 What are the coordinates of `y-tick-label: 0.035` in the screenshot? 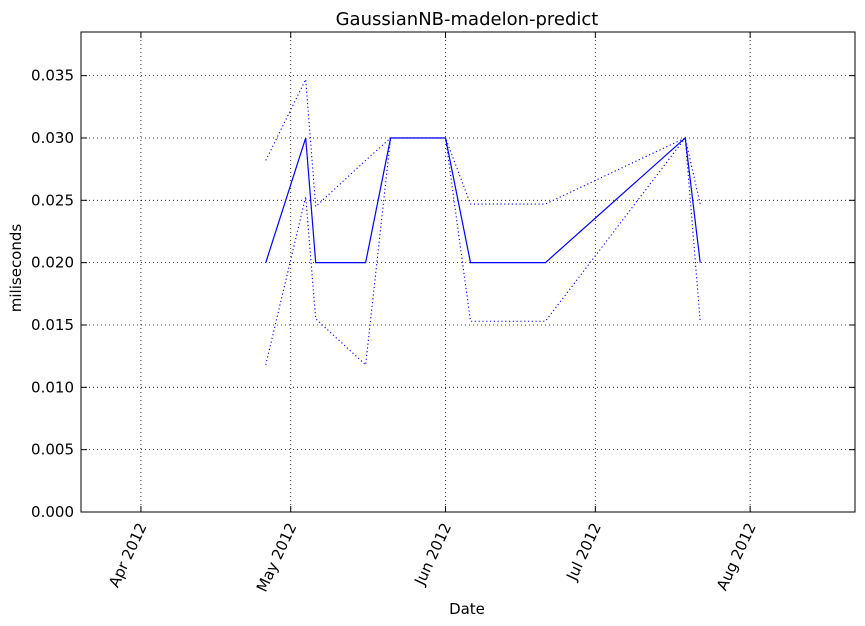 It's located at (52, 76).